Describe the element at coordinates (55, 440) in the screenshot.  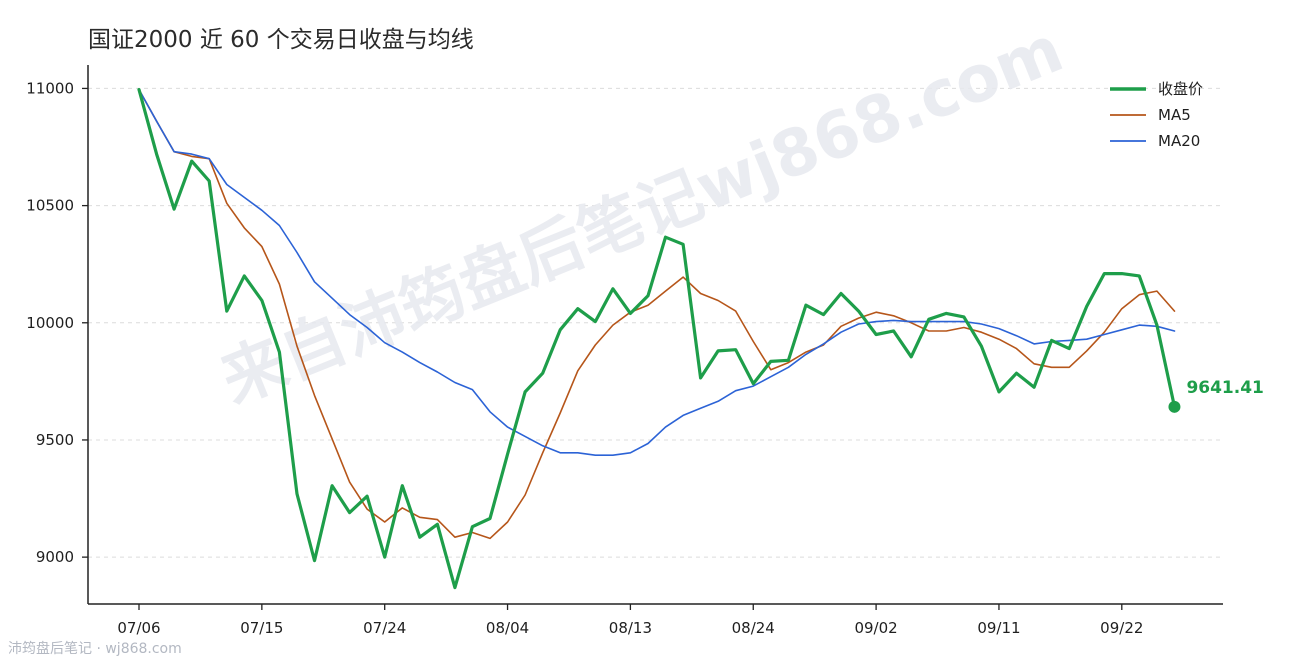
I see `y-tick-label: 9500` at that location.